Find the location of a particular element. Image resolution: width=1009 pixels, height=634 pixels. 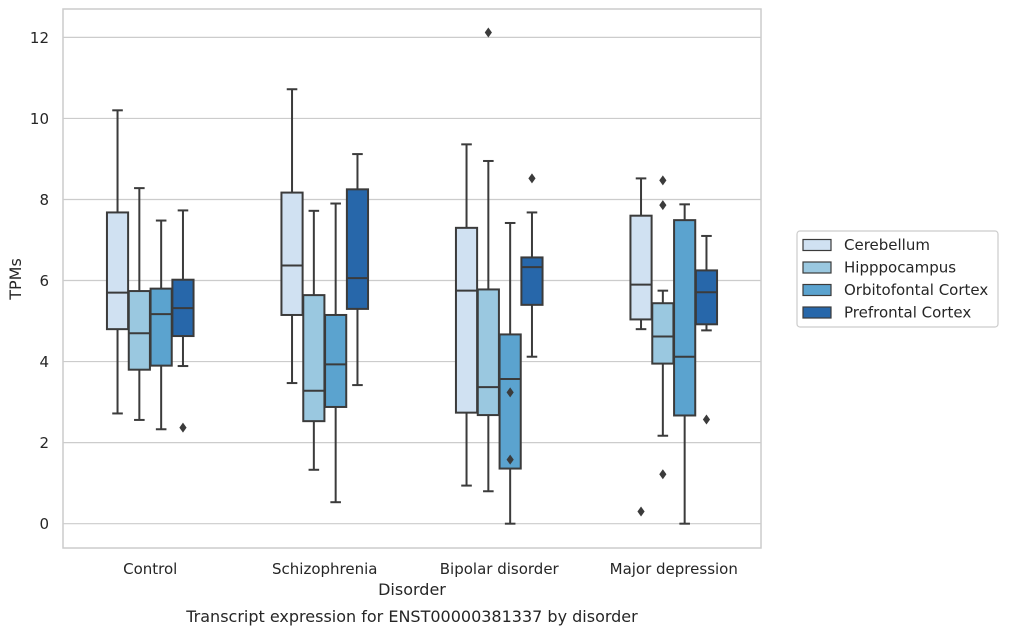

legend-label: Orbitofontal Cortex is located at coordinates (916, 290).